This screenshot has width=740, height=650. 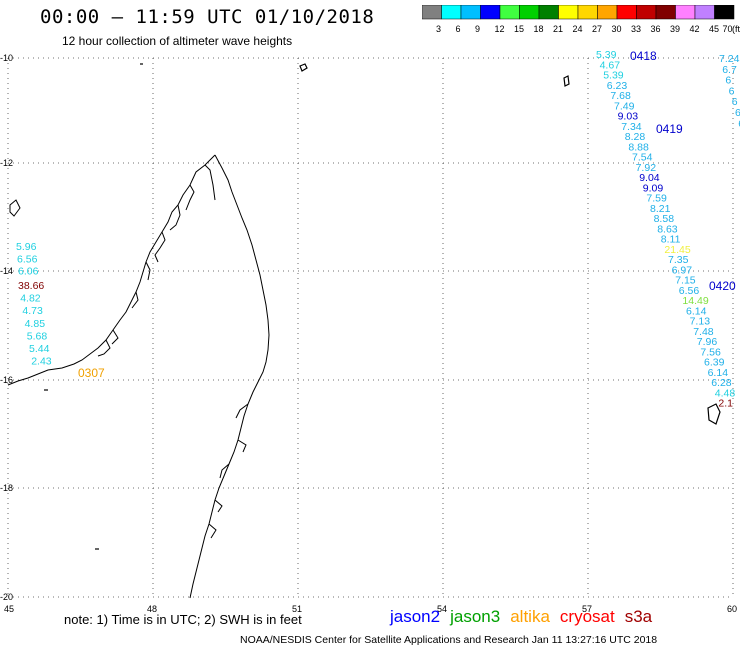 I want to click on swh-value: 7.96, so click(x=707, y=342).